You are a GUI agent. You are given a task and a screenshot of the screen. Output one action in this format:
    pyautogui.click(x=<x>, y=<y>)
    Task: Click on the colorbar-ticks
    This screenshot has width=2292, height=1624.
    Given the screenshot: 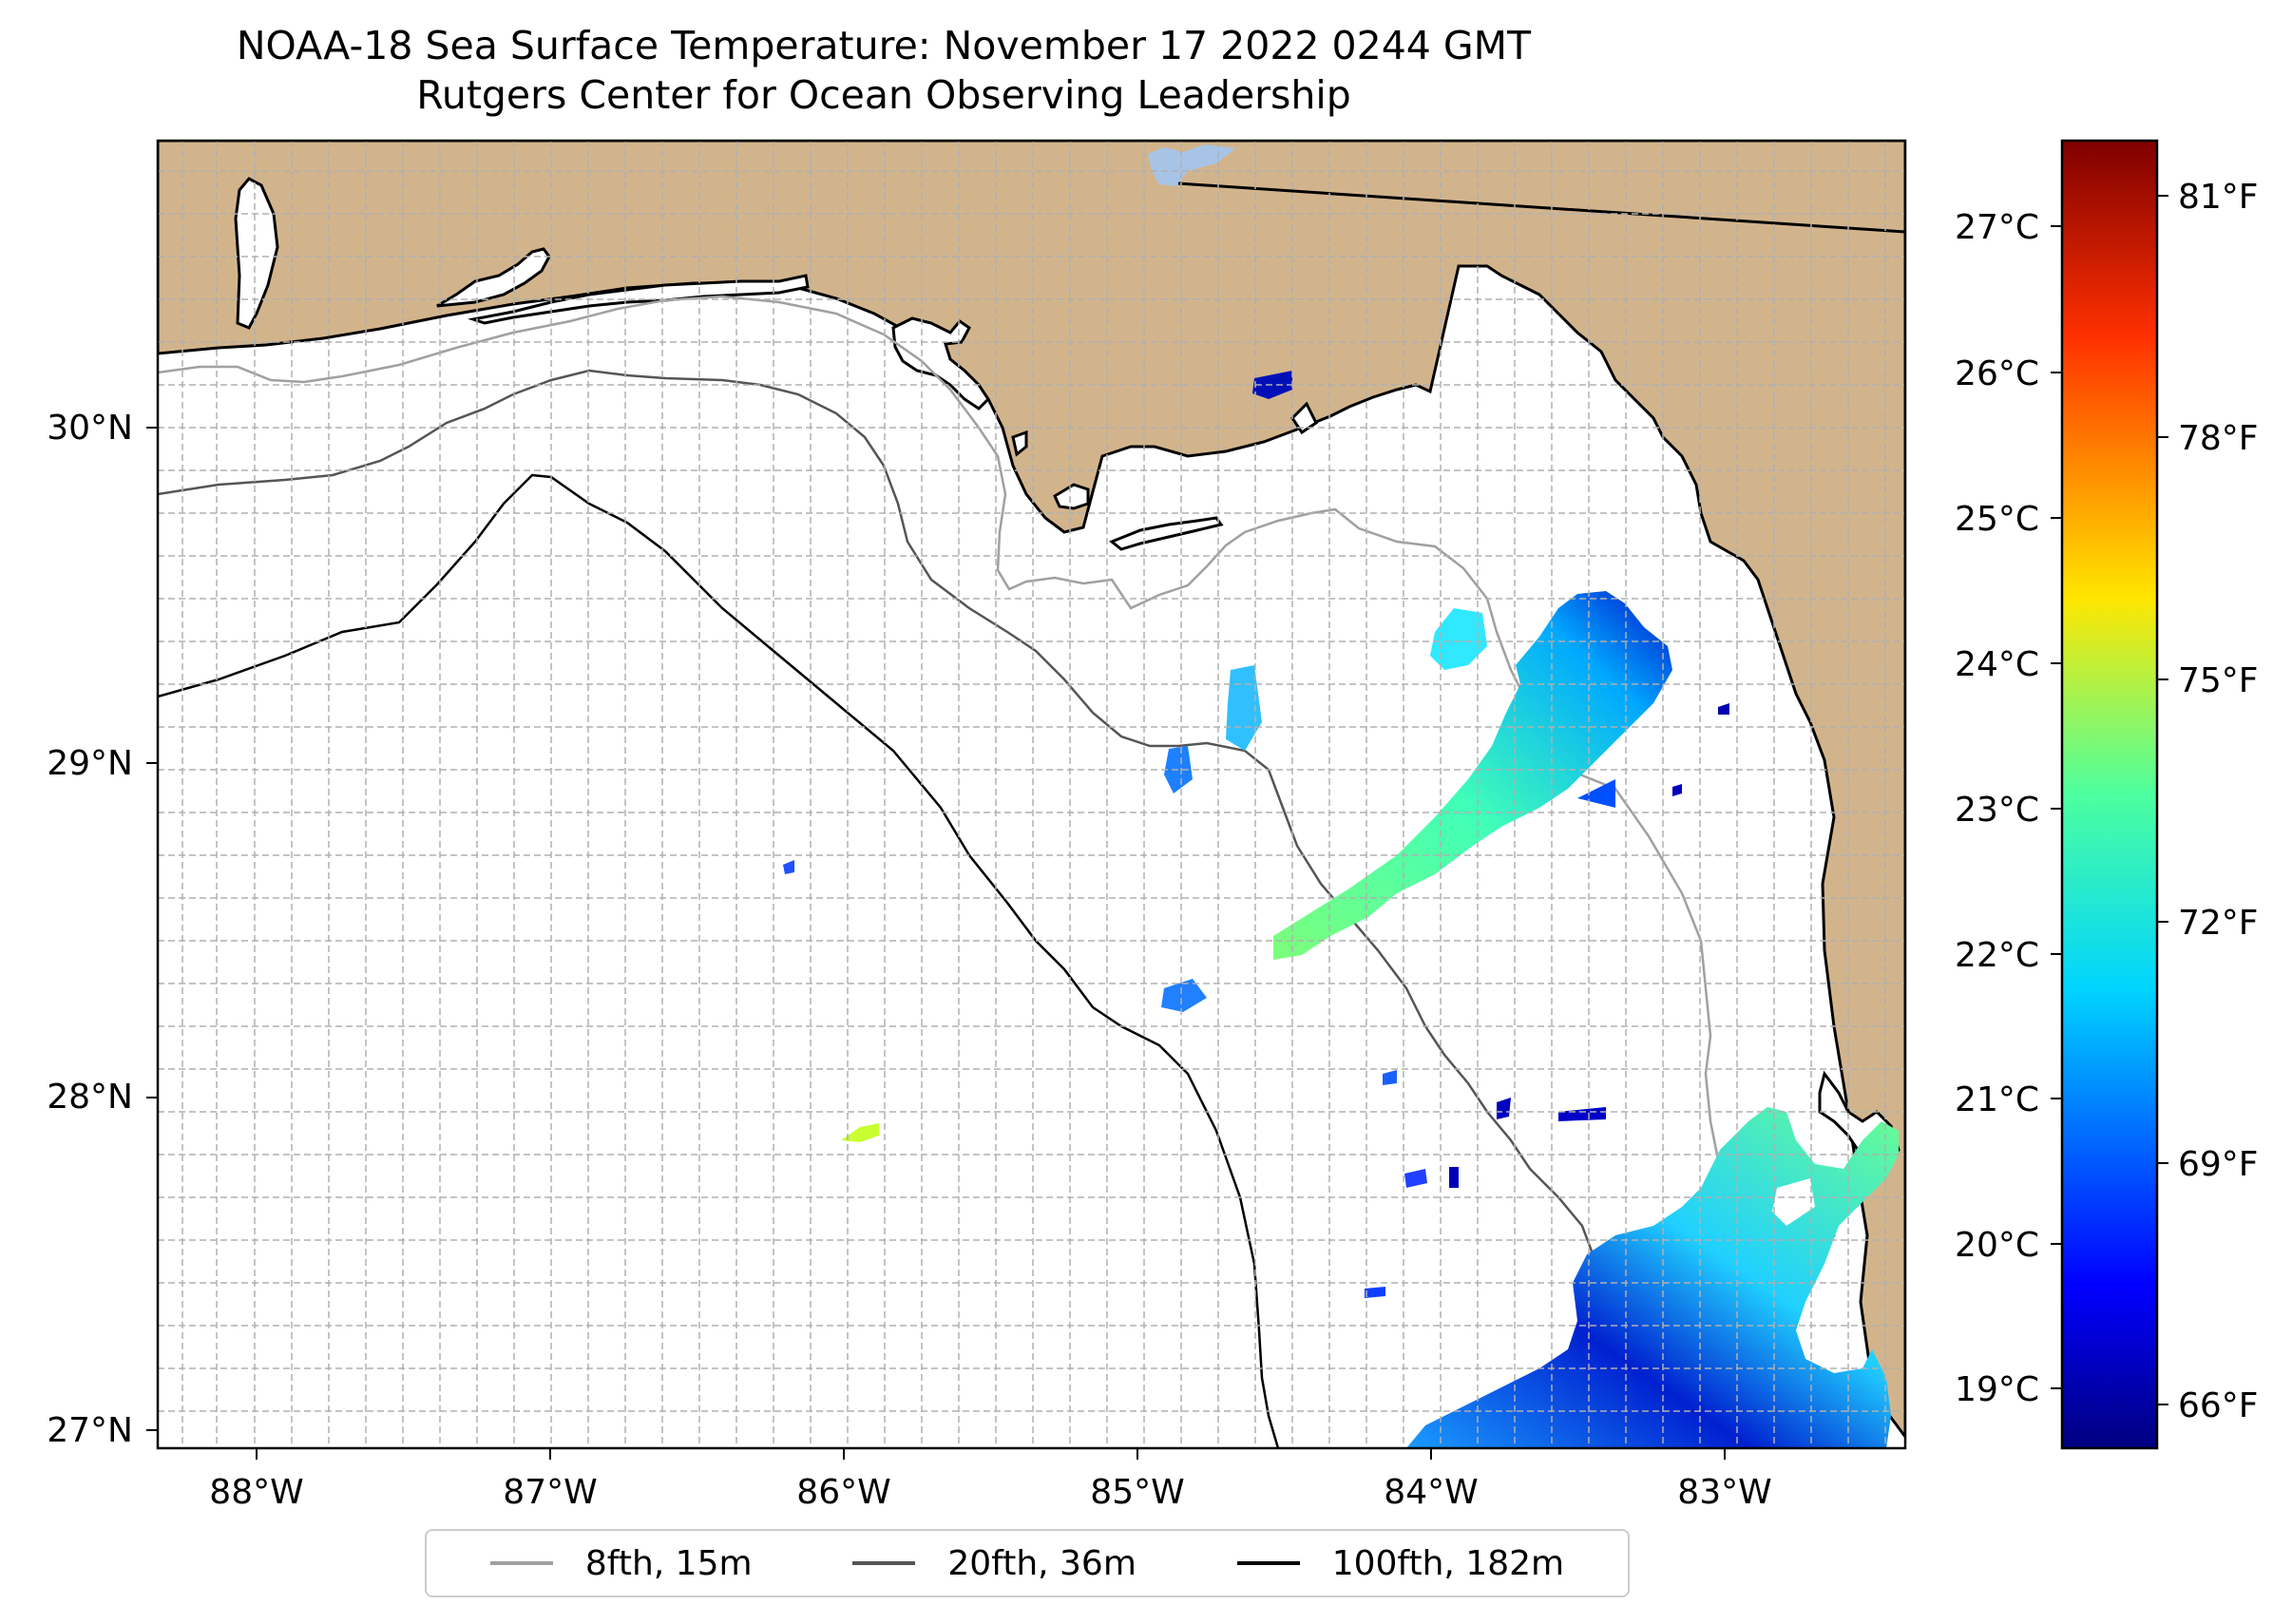 What is the action you would take?
    pyautogui.click(x=2109, y=800)
    